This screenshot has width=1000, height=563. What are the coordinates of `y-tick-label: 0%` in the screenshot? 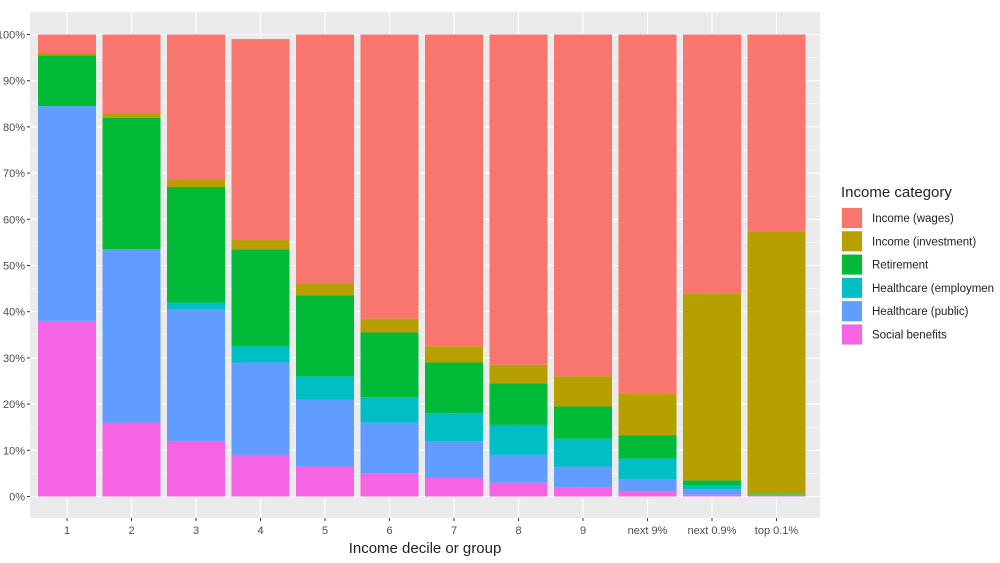 It's located at (17, 498).